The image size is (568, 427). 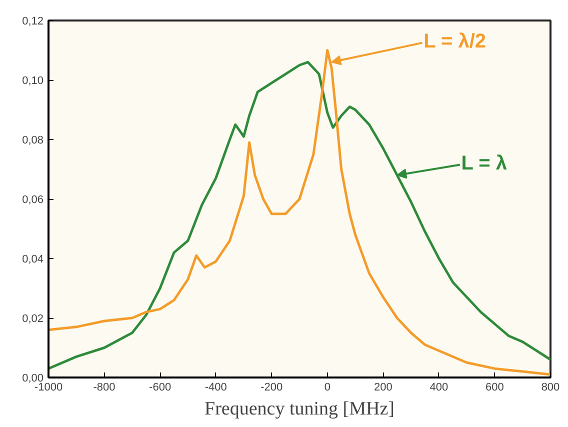 I want to click on y-tick-label: 0,04, so click(x=33, y=260).